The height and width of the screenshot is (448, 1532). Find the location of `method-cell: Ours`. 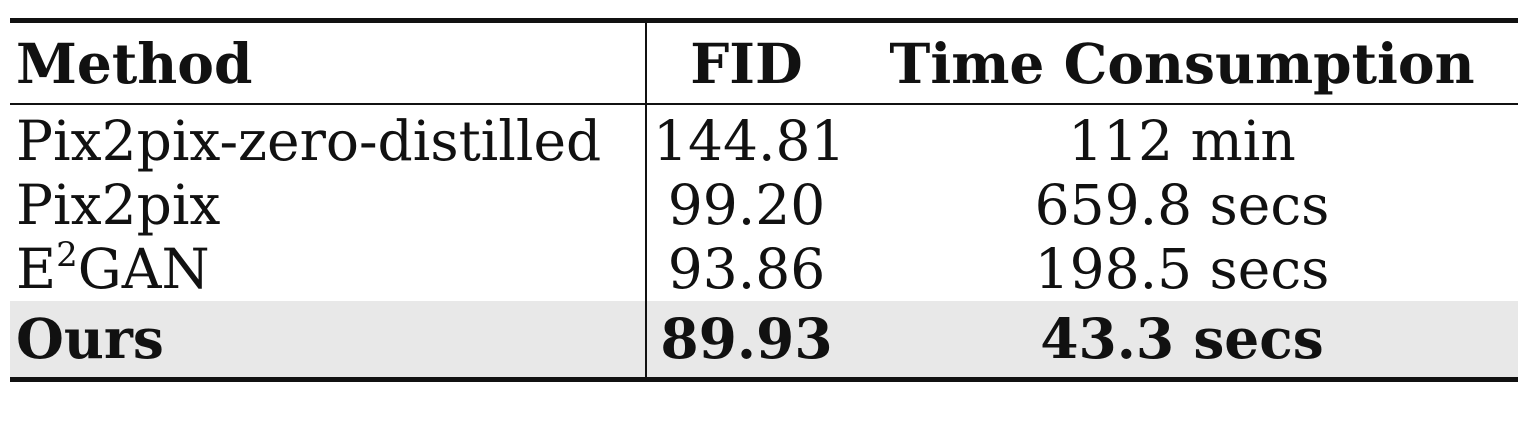

method-cell: Ours is located at coordinates (328, 340).